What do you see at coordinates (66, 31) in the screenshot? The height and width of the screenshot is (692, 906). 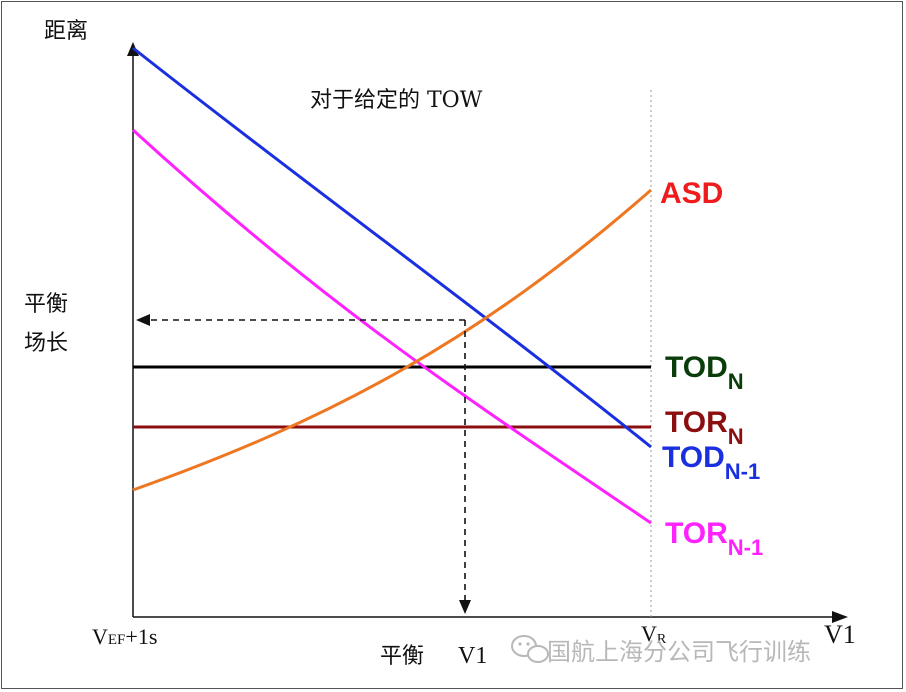 I see `y-axis-label: 距离` at bounding box center [66, 31].